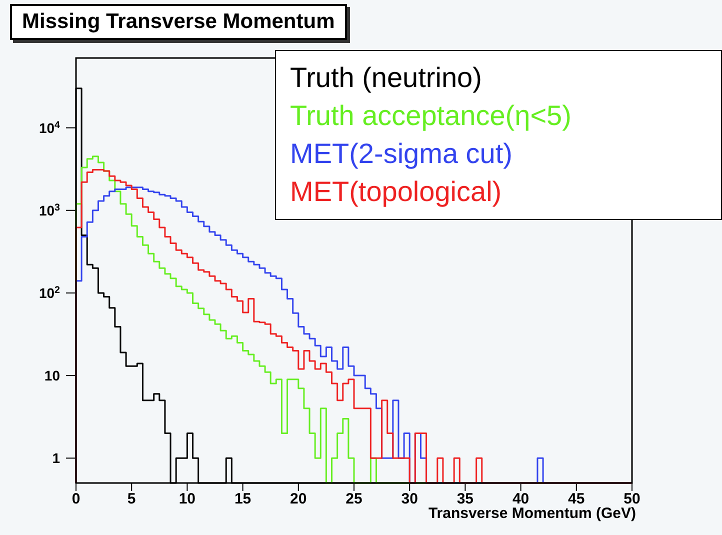 The height and width of the screenshot is (535, 722). I want to click on x-tick-label: 15, so click(243, 499).